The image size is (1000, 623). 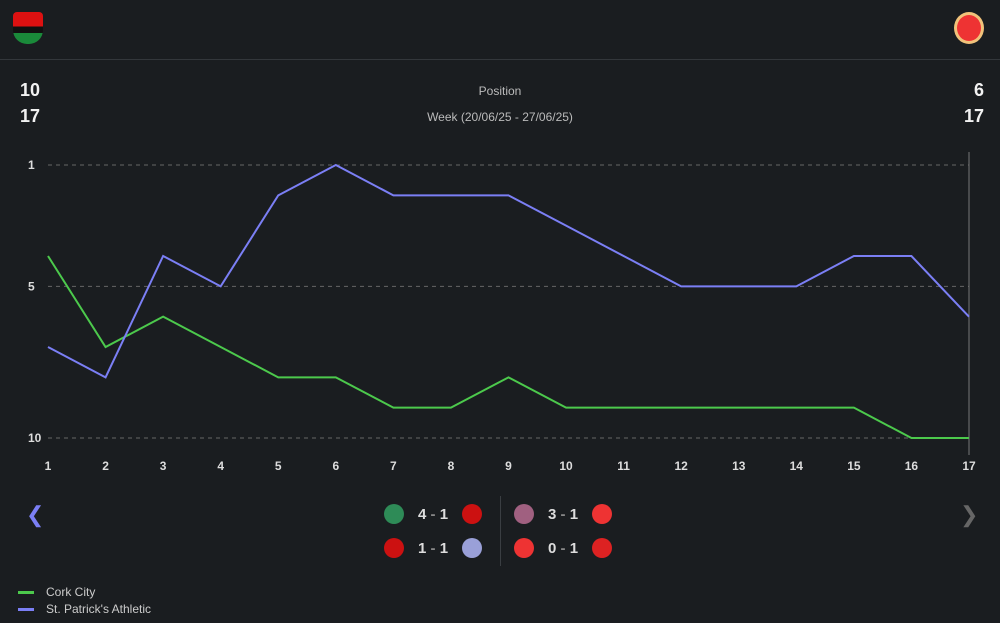 I want to click on x-tick-label: 14, so click(x=797, y=466).